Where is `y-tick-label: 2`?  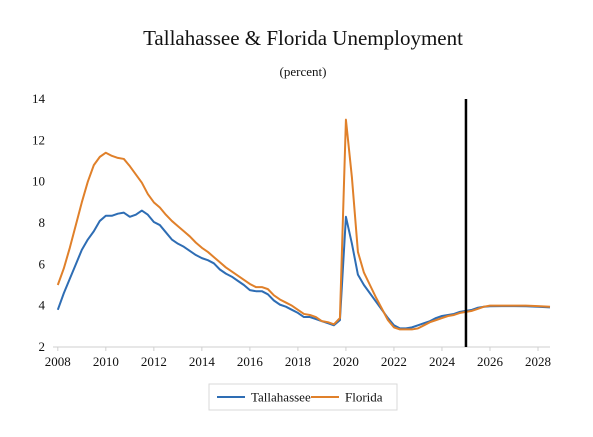
y-tick-label: 2 is located at coordinates (42, 346).